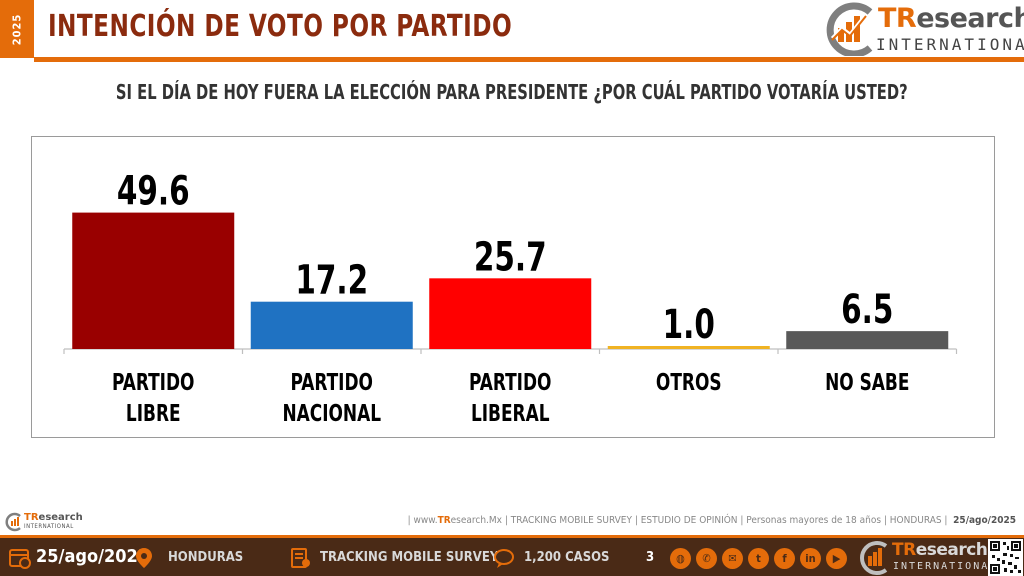 The width and height of the screenshot is (1024, 576). Describe the element at coordinates (144, 558) in the screenshot. I see `location-pin-icon` at that location.